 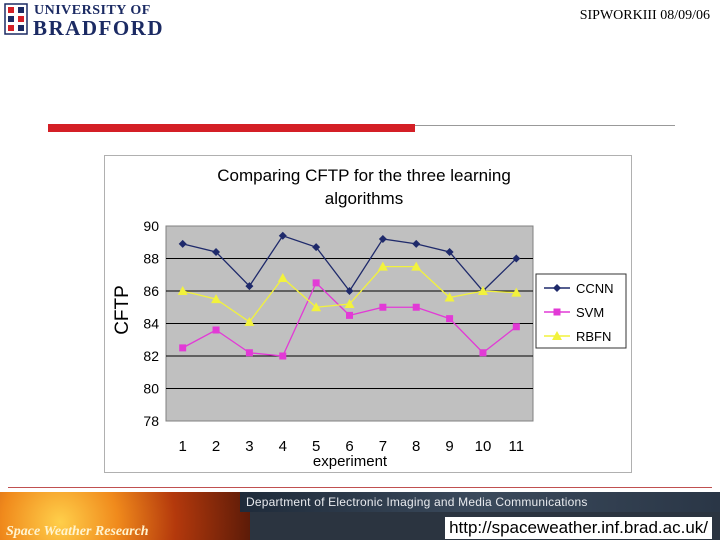 I want to click on x-tick-label: 8, so click(x=416, y=446).